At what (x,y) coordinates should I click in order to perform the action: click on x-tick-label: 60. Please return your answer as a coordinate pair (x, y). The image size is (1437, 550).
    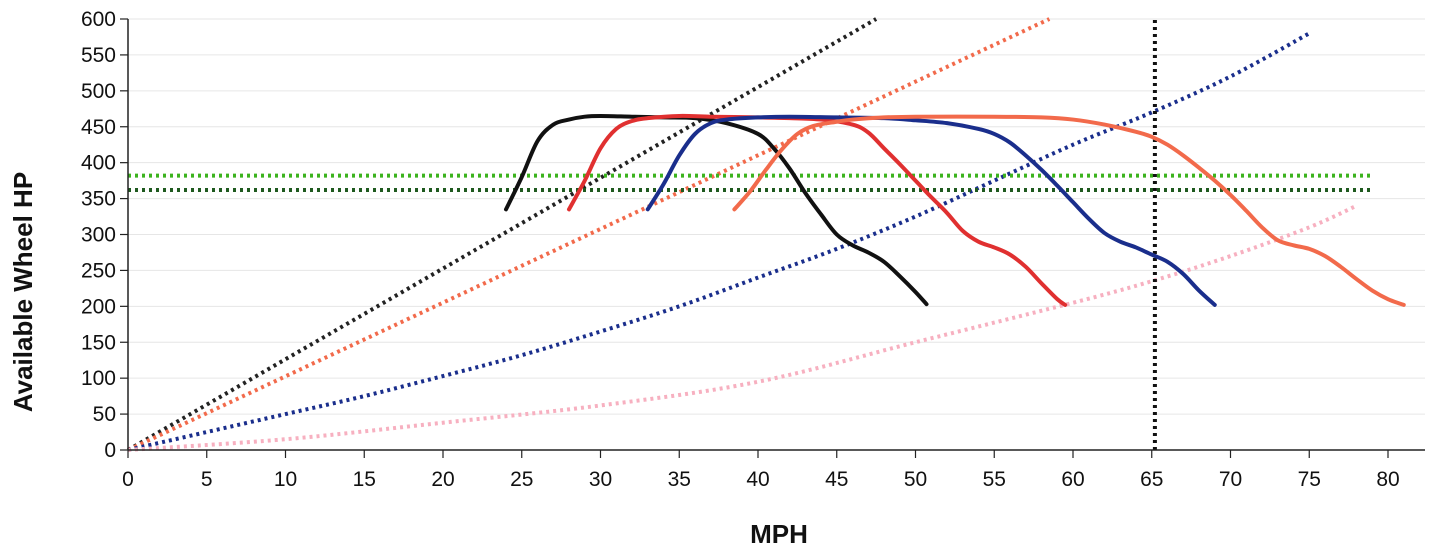
    Looking at the image, I should click on (1072, 479).